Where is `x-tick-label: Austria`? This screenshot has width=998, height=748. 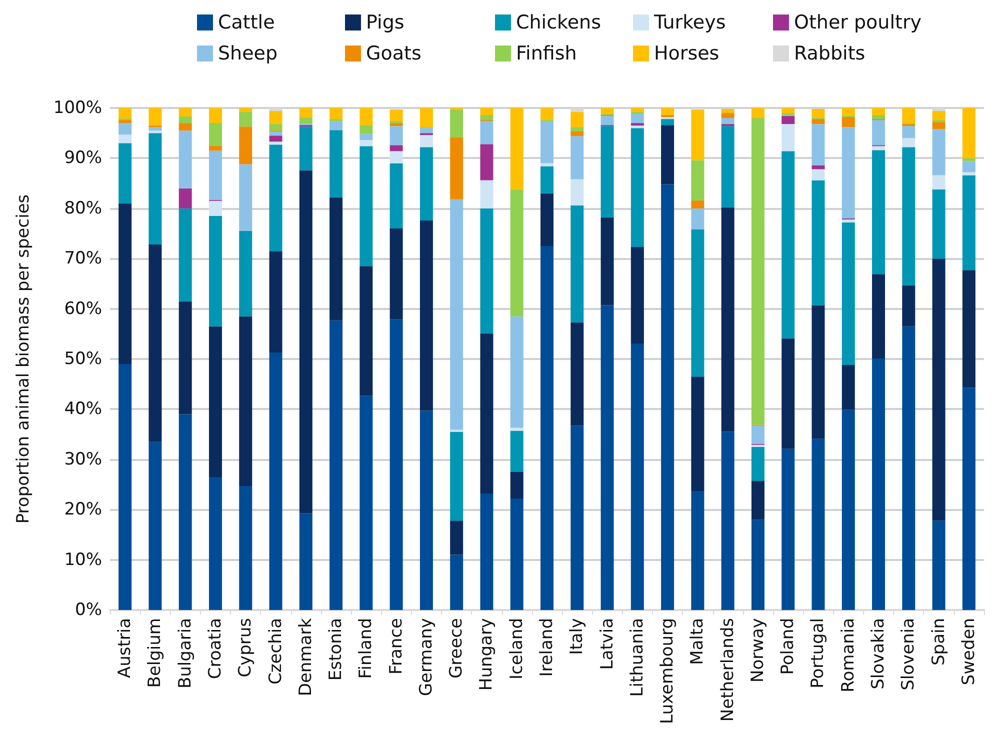 x-tick-label: Austria is located at coordinates (125, 648).